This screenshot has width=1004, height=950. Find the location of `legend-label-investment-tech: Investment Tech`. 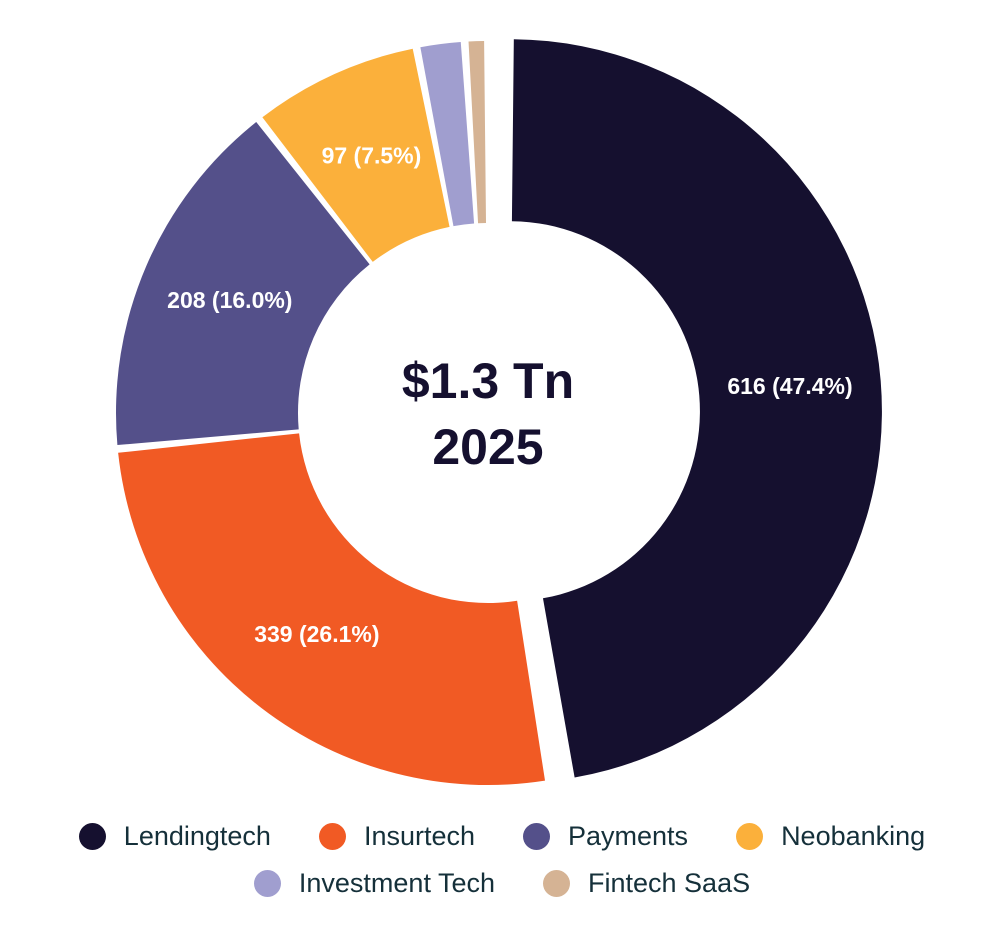

legend-label-investment-tech: Investment Tech is located at coordinates (396, 882).